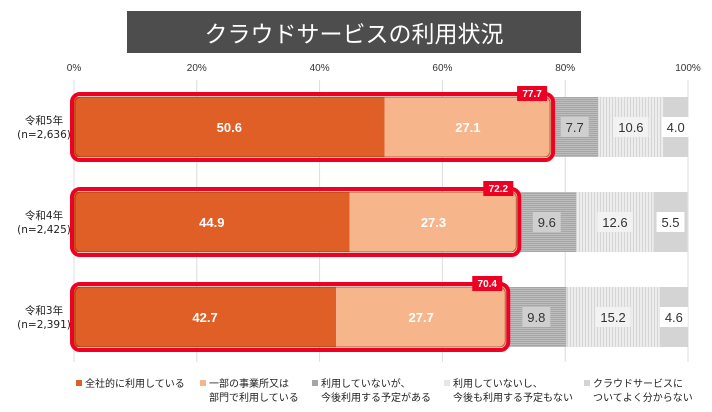  I want to click on data-label: 15.2, so click(612, 317).